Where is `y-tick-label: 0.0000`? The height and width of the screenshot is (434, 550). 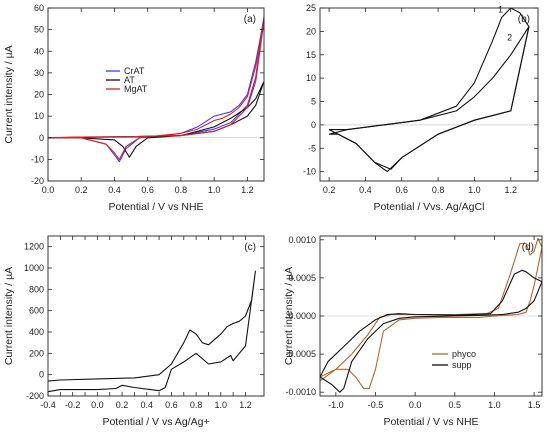
y-tick-label: 0.0000 is located at coordinates (302, 316).